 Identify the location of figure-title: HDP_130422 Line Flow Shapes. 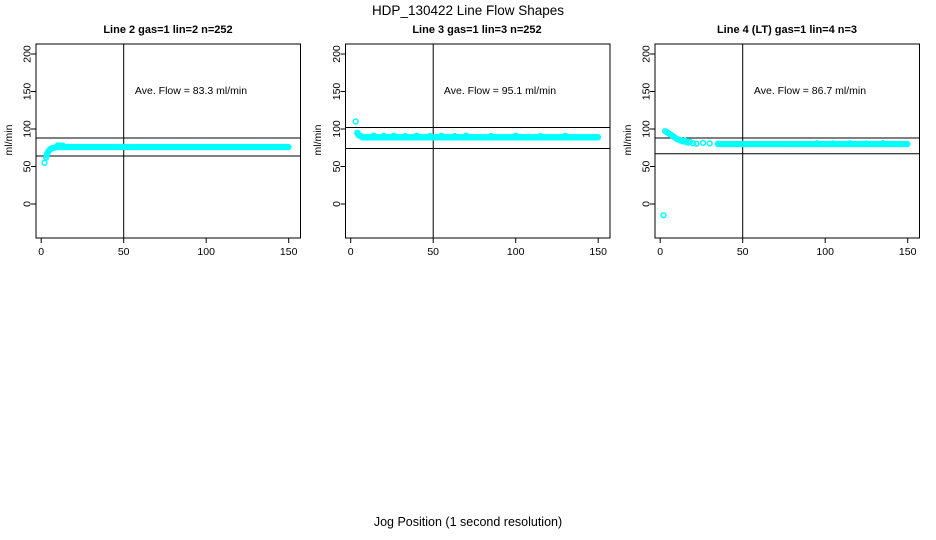
(468, 10).